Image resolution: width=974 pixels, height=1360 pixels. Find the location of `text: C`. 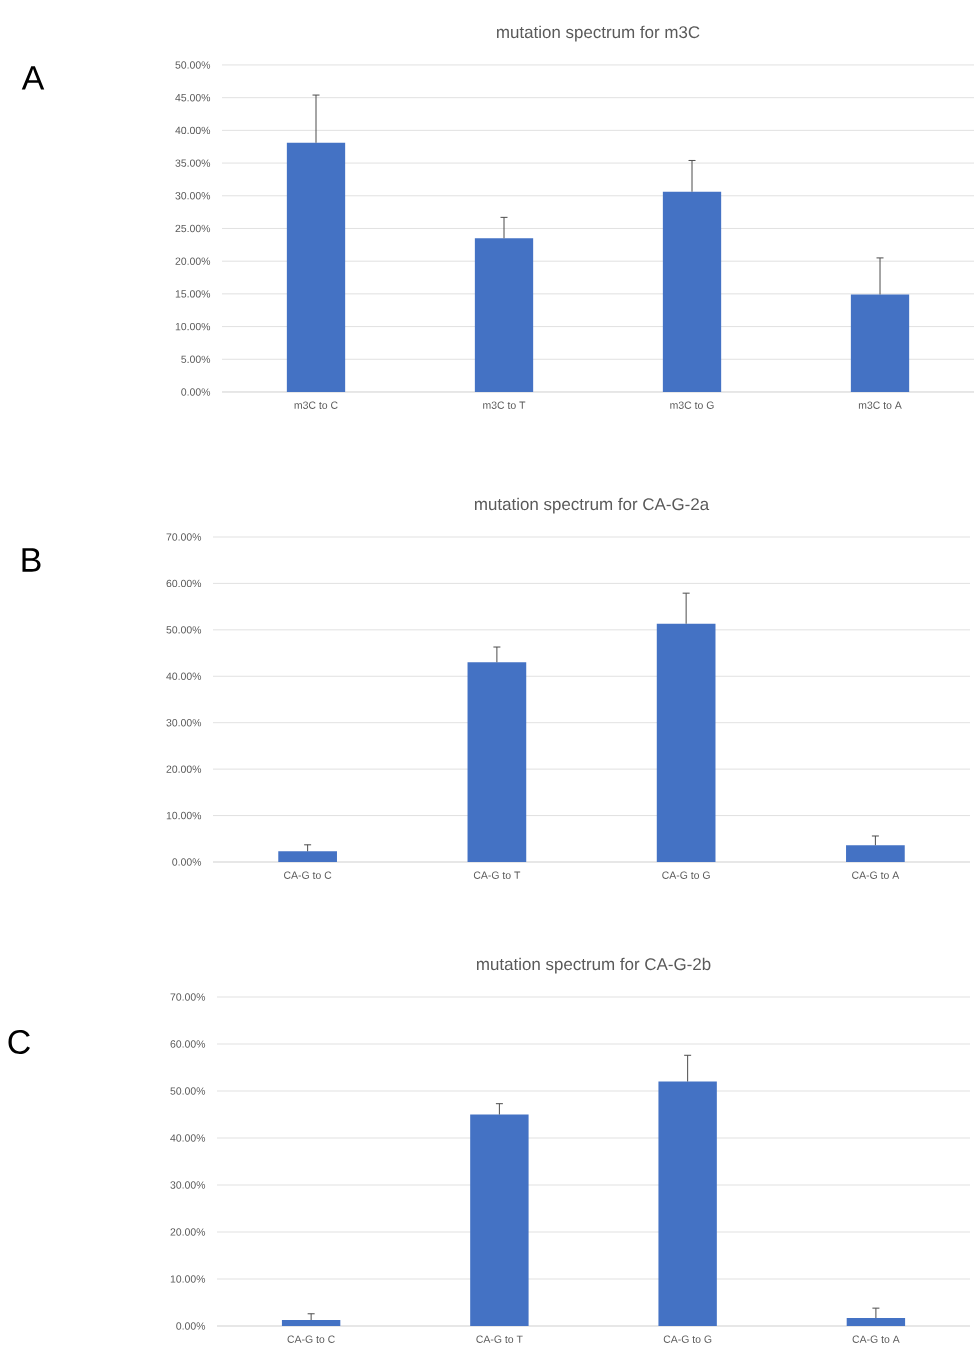

text: C is located at coordinates (19, 1041).